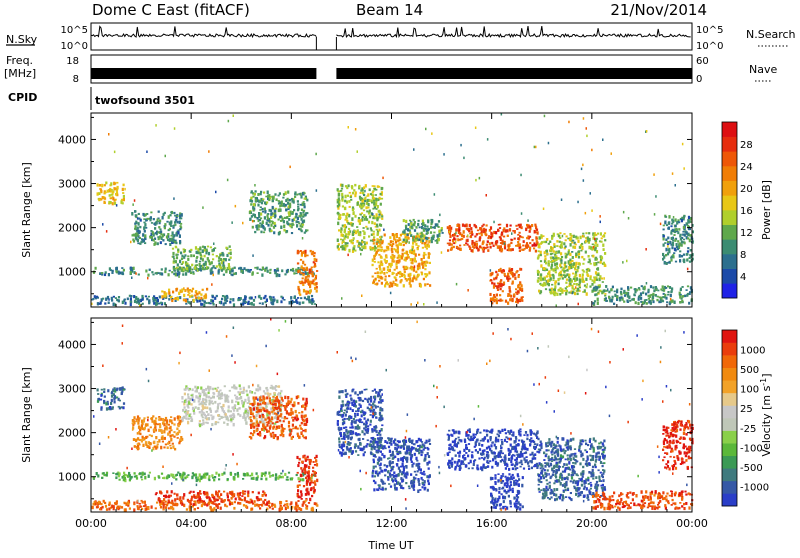 The height and width of the screenshot is (558, 800). What do you see at coordinates (642, 295) in the screenshot?
I see `echo-region` at bounding box center [642, 295].